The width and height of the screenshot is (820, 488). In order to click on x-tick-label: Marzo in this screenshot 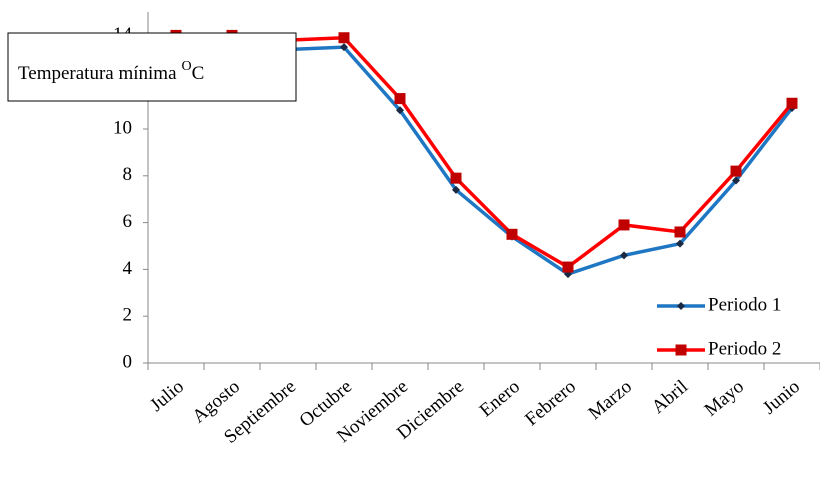, I will do `click(610, 400)`.